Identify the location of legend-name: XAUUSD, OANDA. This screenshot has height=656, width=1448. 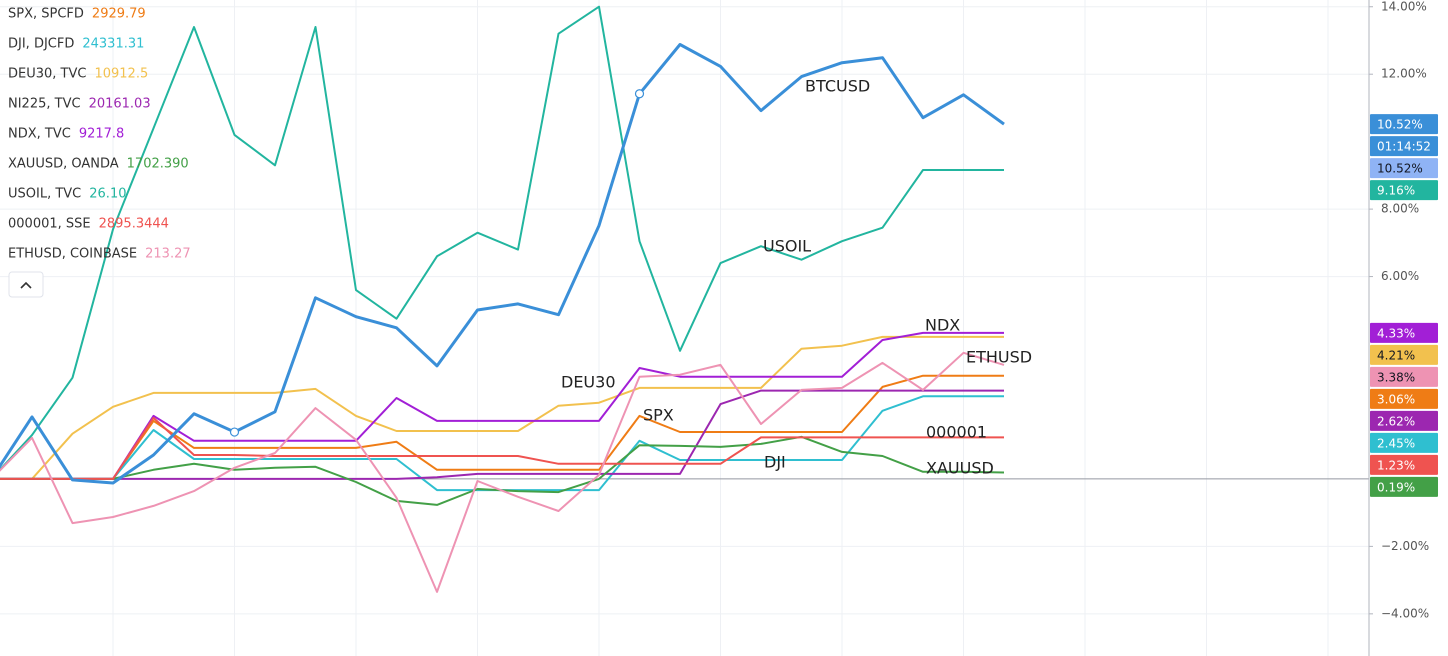
(63, 164).